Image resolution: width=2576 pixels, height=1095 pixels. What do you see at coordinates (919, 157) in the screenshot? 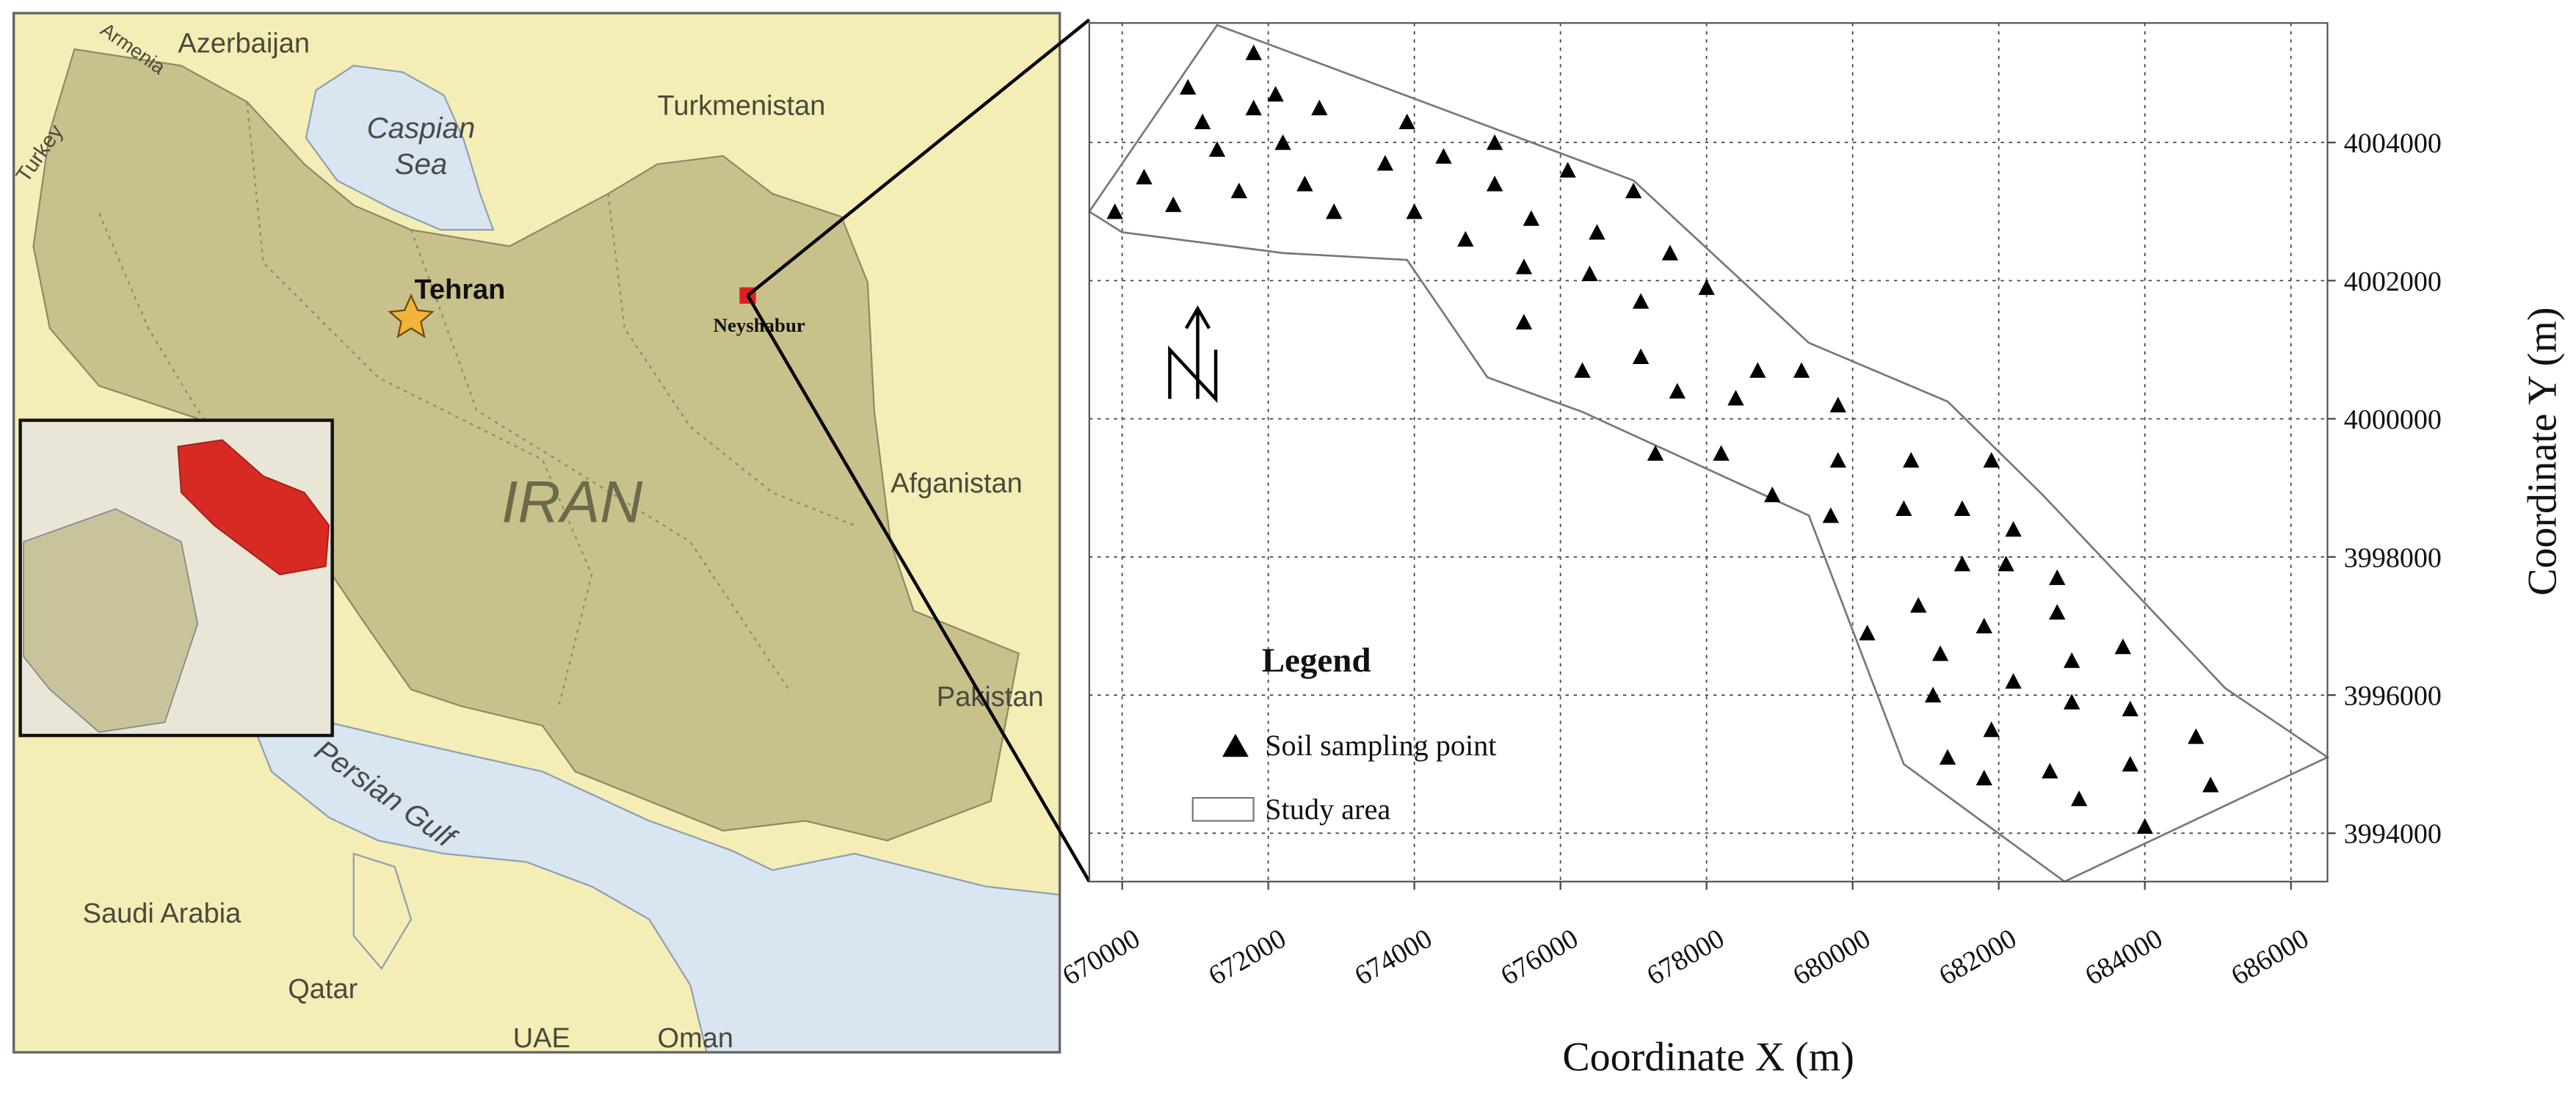
I see `zoom-line` at bounding box center [919, 157].